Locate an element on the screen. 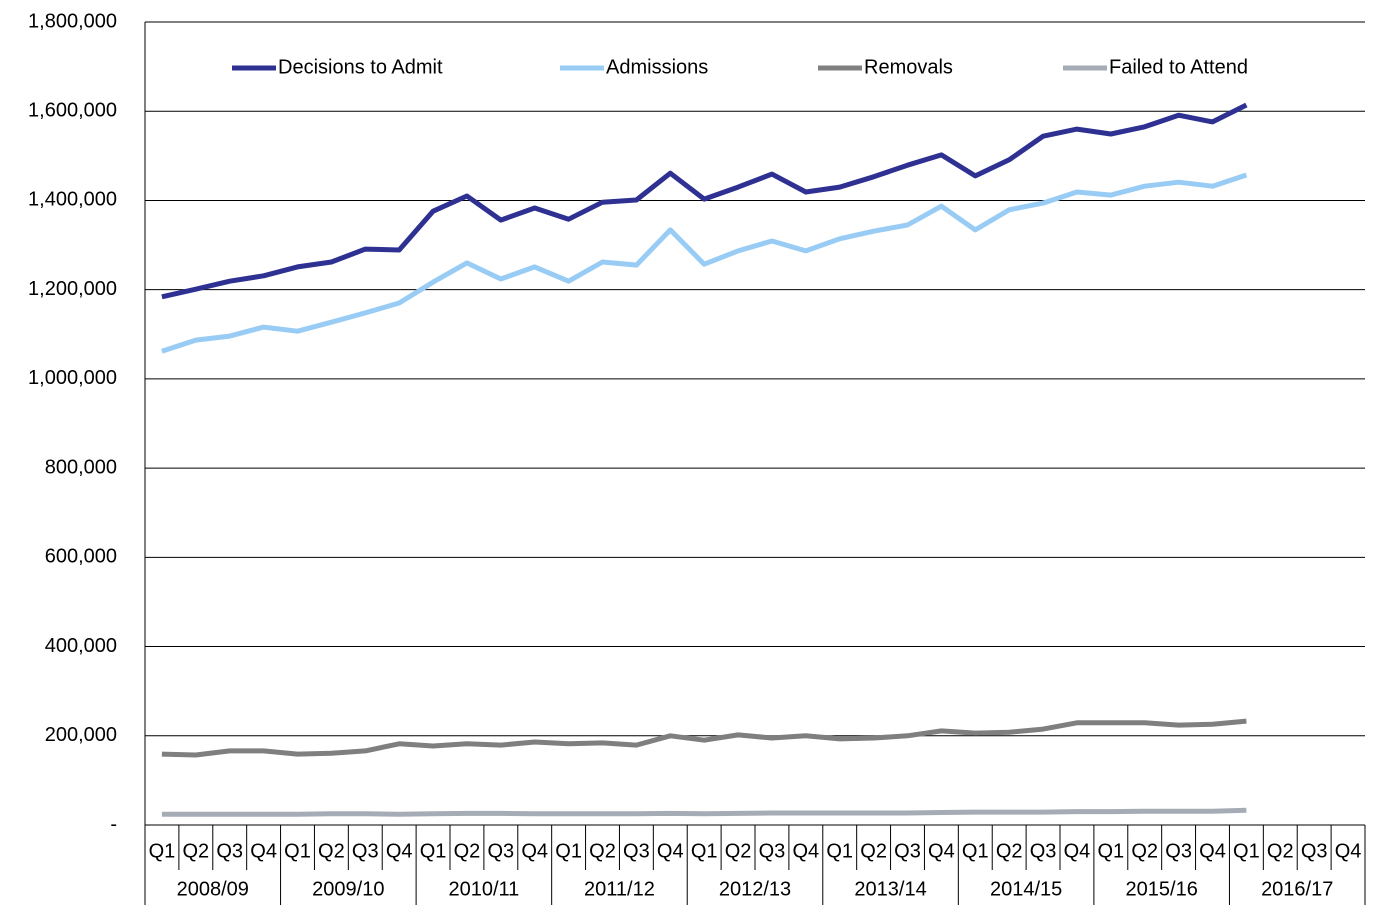  x-group-label: 2008/09 is located at coordinates (213, 889).